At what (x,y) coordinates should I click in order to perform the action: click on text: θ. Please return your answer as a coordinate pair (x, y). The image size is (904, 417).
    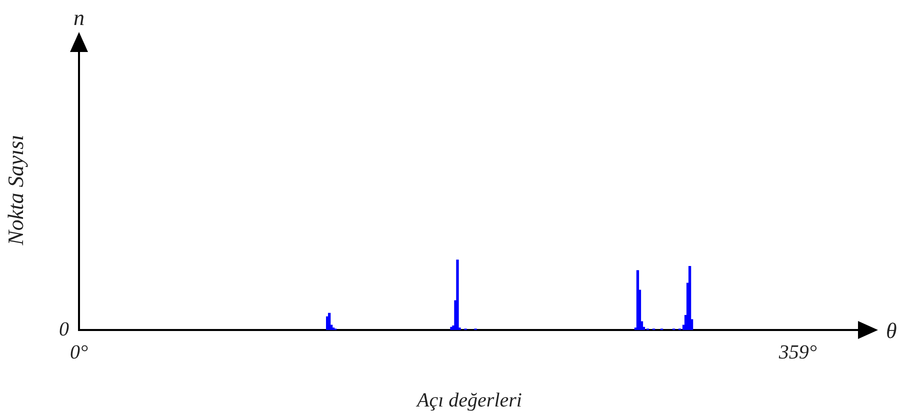
    Looking at the image, I should click on (891, 330).